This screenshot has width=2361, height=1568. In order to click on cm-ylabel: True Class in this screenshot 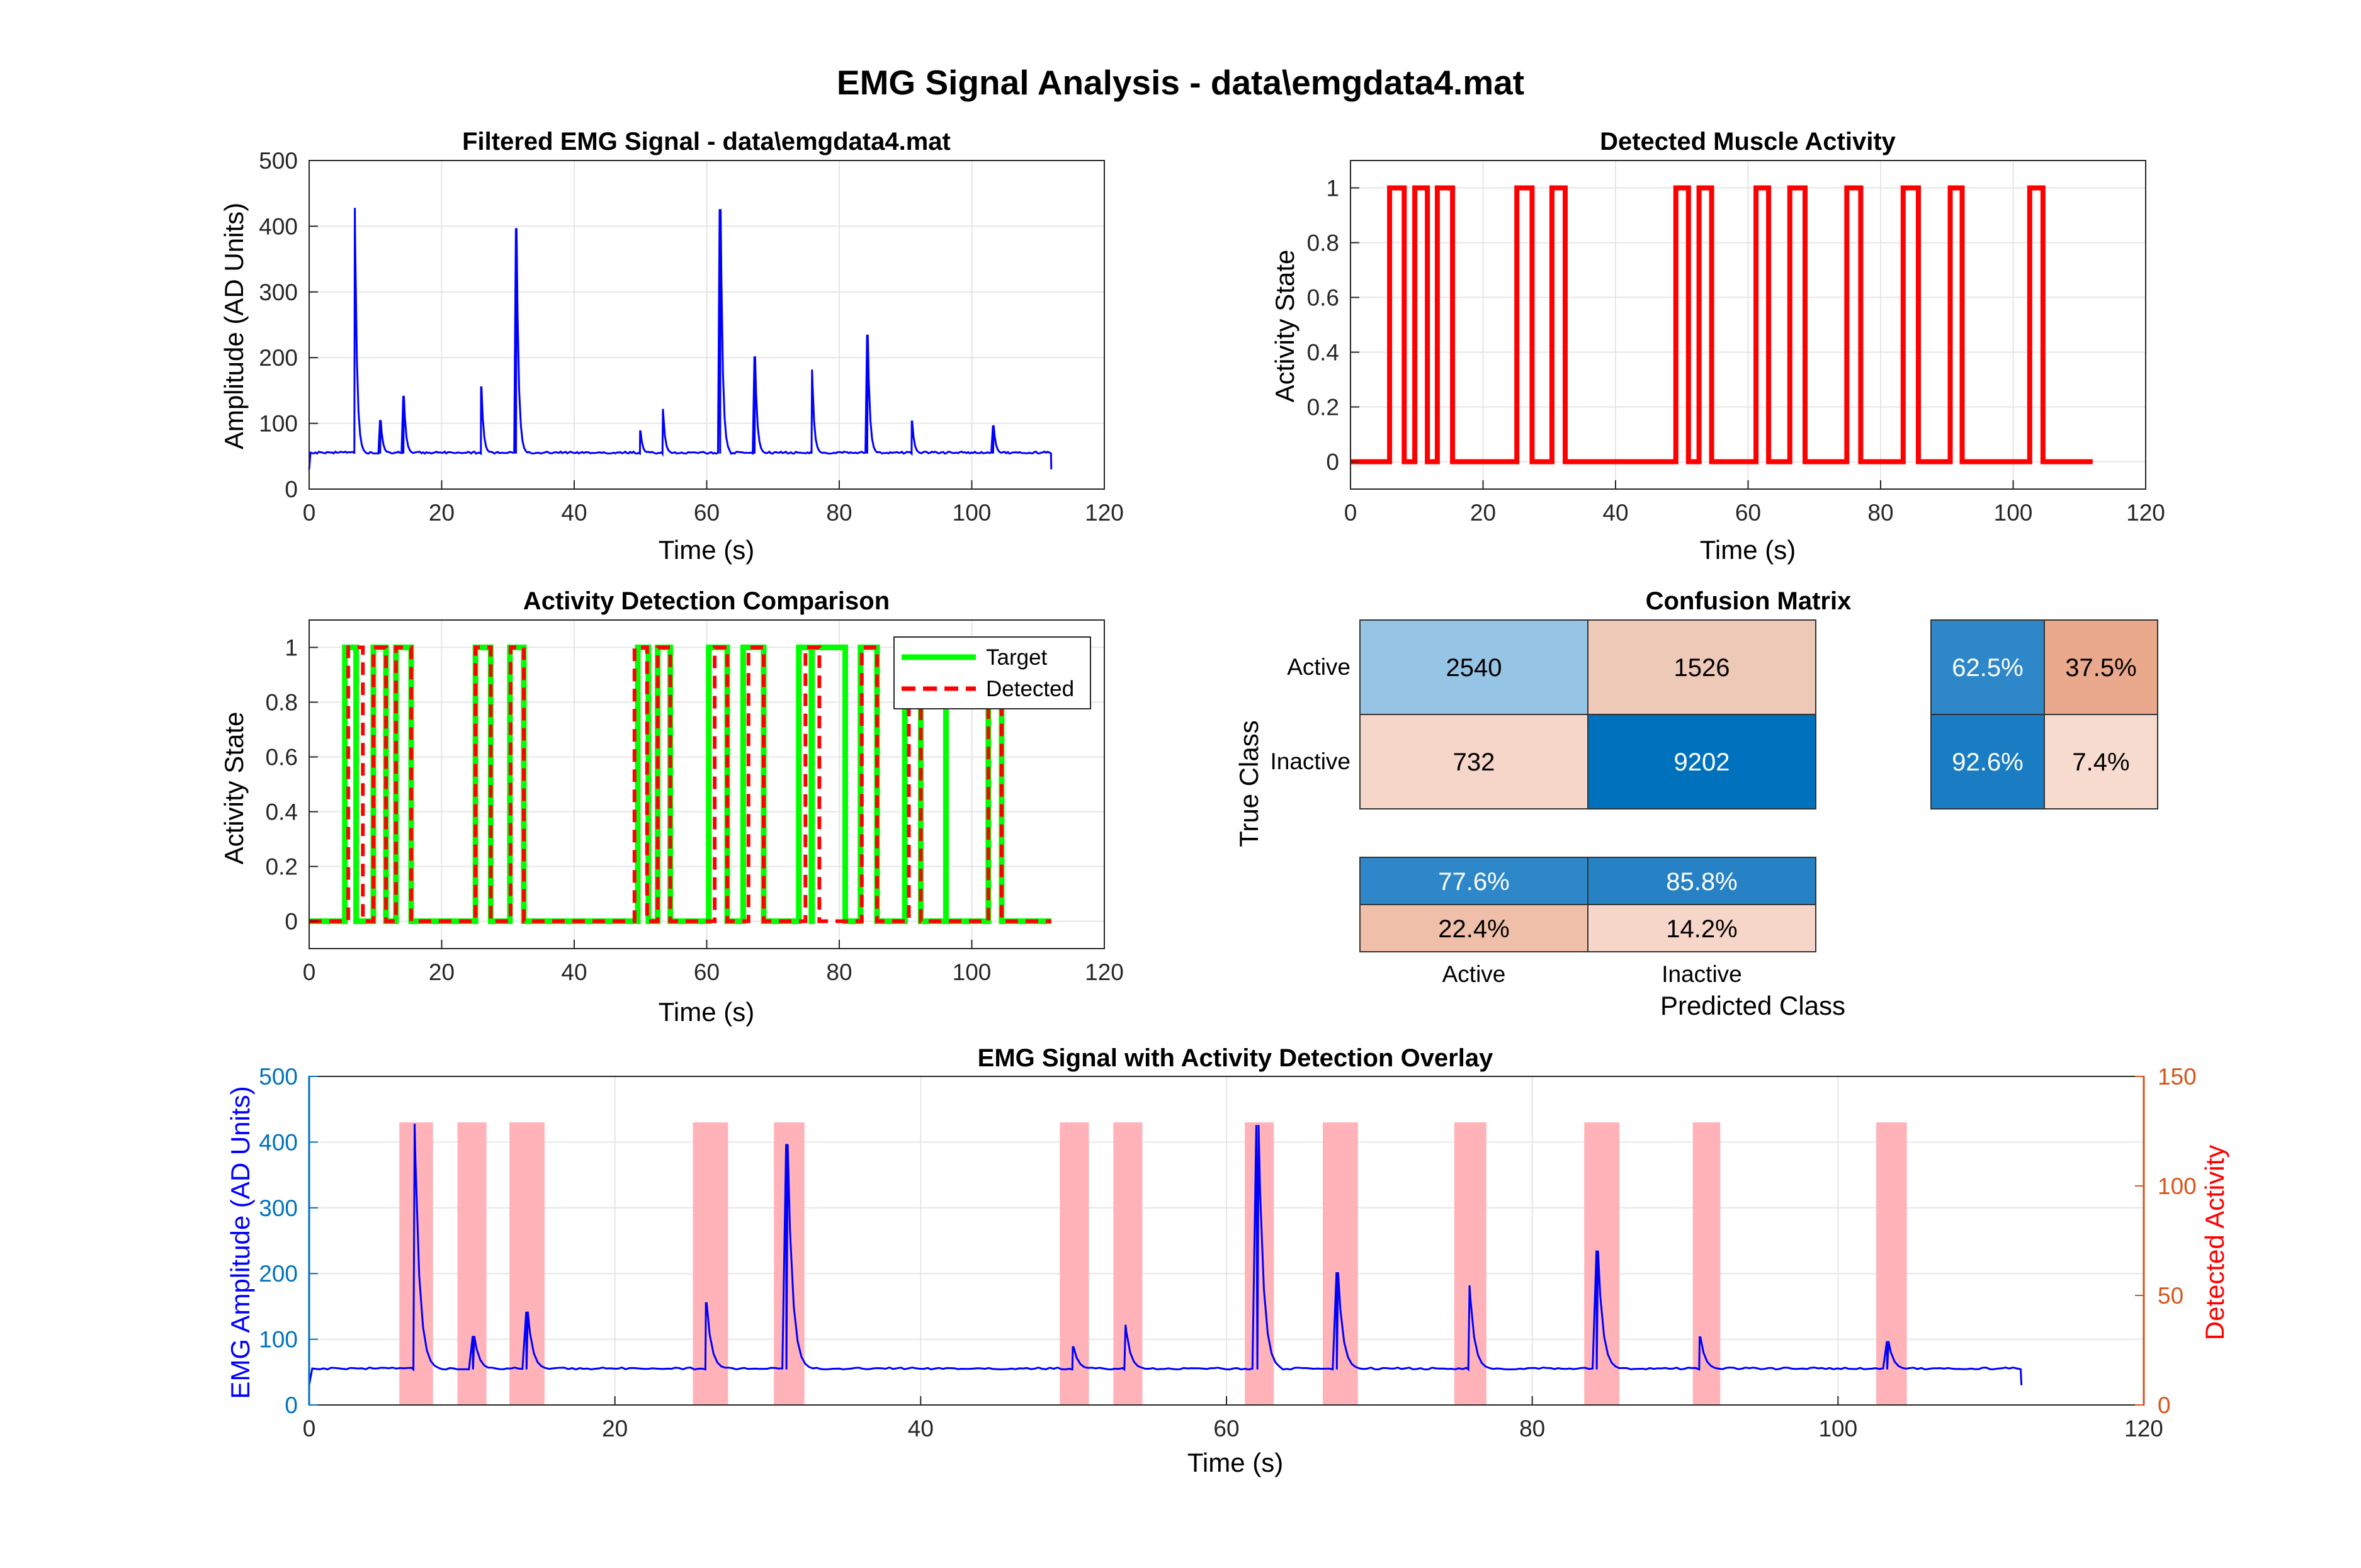, I will do `click(1249, 783)`.